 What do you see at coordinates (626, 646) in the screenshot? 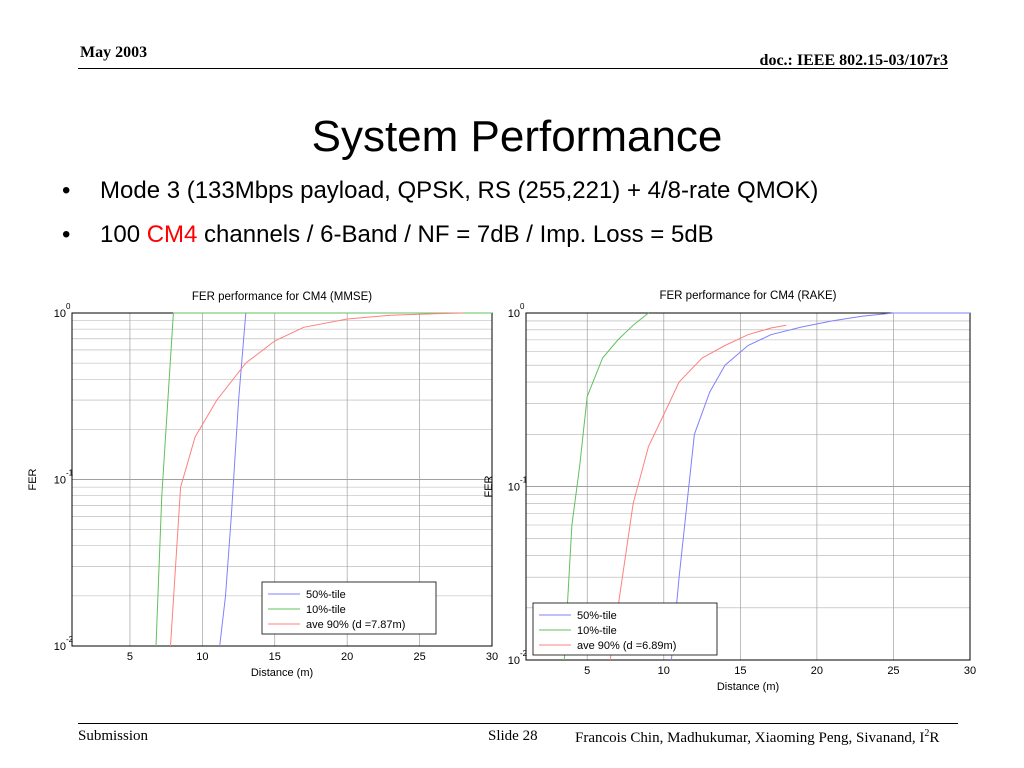
I see `legend-label: ave 90% (d =6.89m)` at bounding box center [626, 646].